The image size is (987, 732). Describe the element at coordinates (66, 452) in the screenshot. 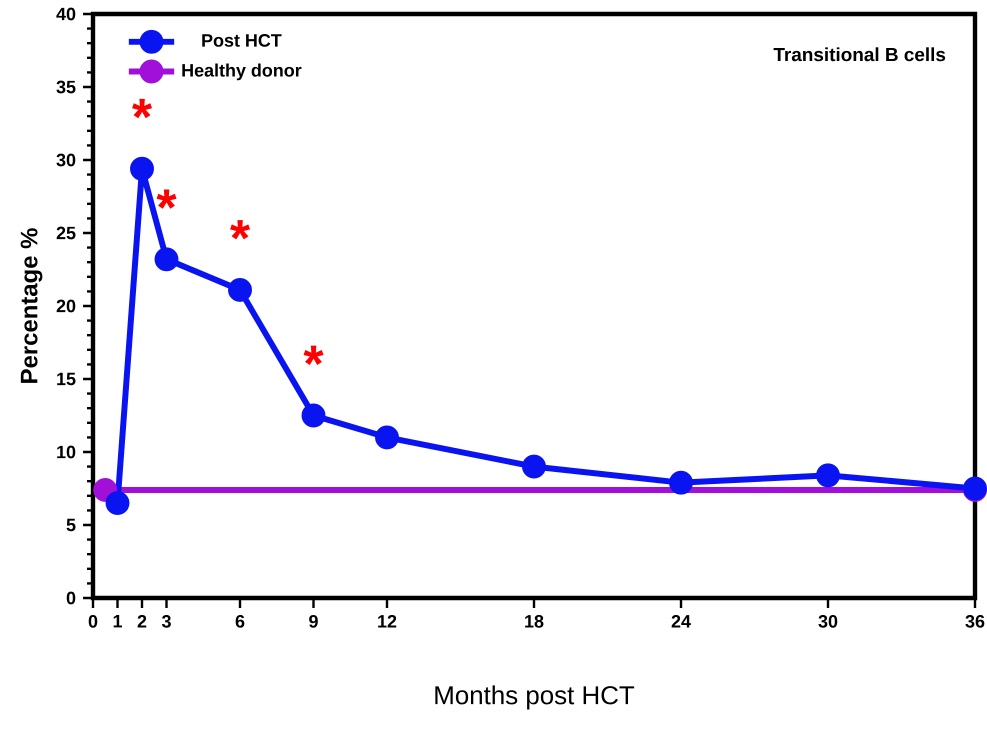

I see `y-tick-label: 10` at that location.